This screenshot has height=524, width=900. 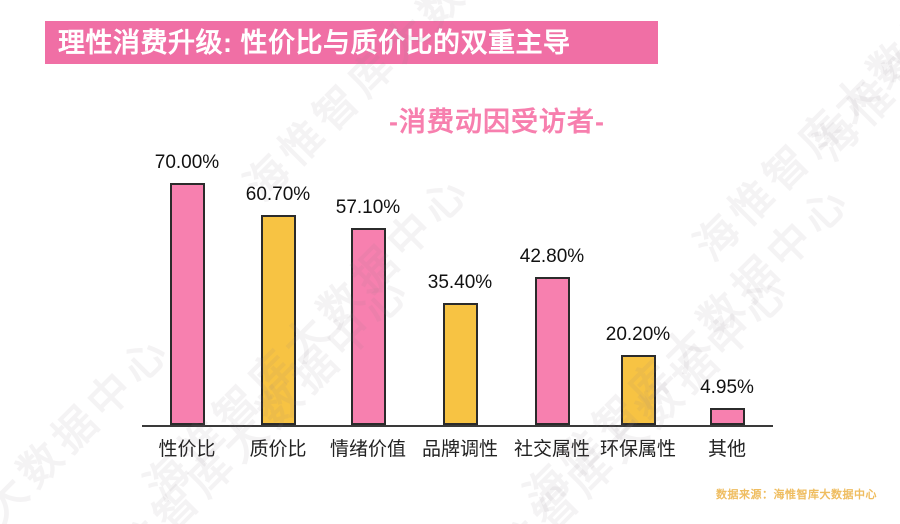 What do you see at coordinates (187, 162) in the screenshot?
I see `bar-value-label: 70.00%` at bounding box center [187, 162].